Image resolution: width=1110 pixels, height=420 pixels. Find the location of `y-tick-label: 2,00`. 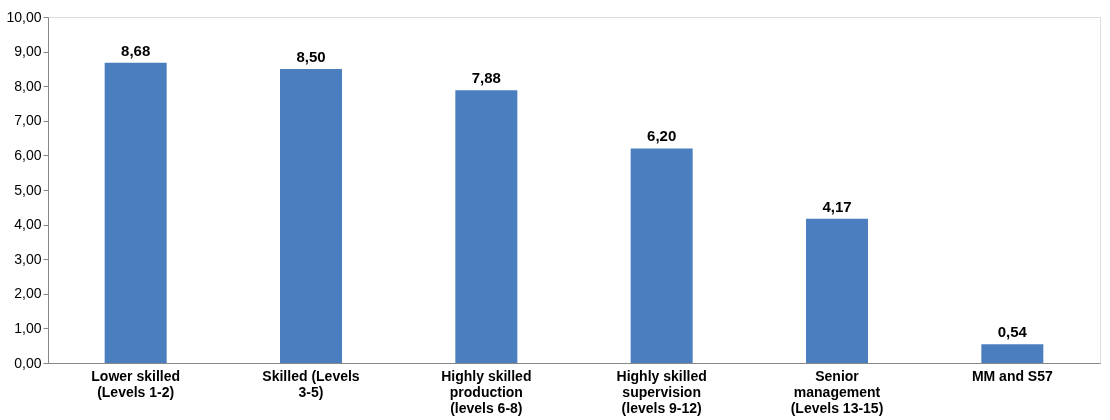

y-tick-label: 2,00 is located at coordinates (28, 293).